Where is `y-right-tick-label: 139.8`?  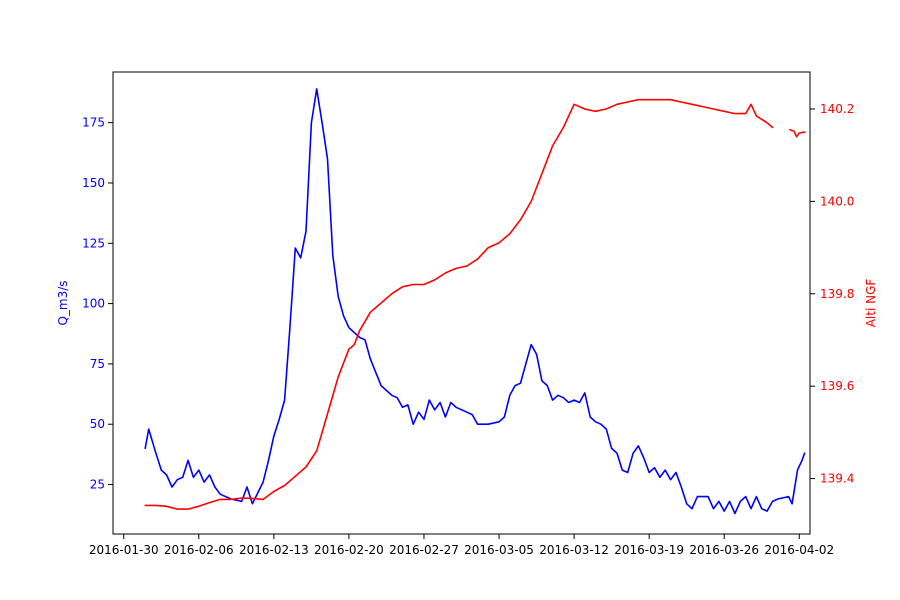 y-right-tick-label: 139.8 is located at coordinates (837, 294).